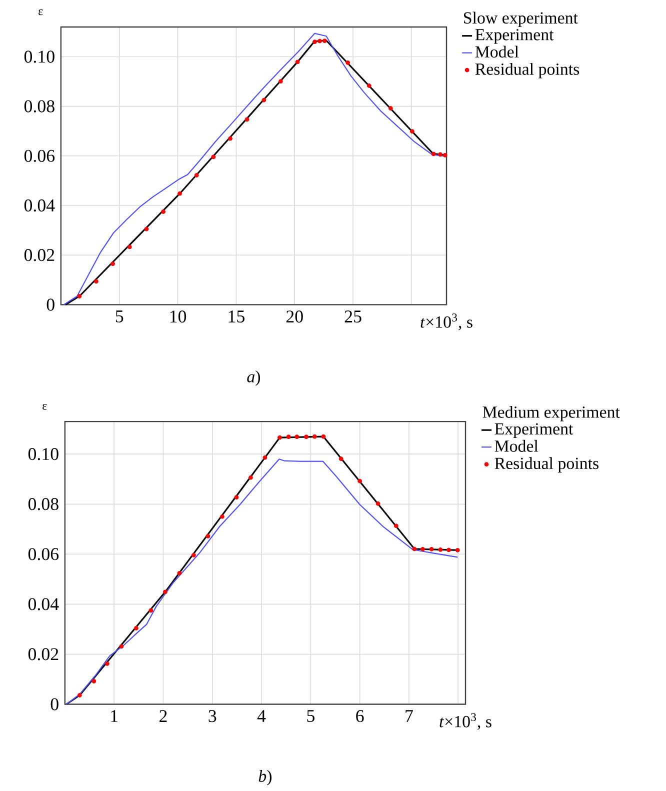 The height and width of the screenshot is (791, 666). Describe the element at coordinates (253, 378) in the screenshot. I see `text: a)` at that location.